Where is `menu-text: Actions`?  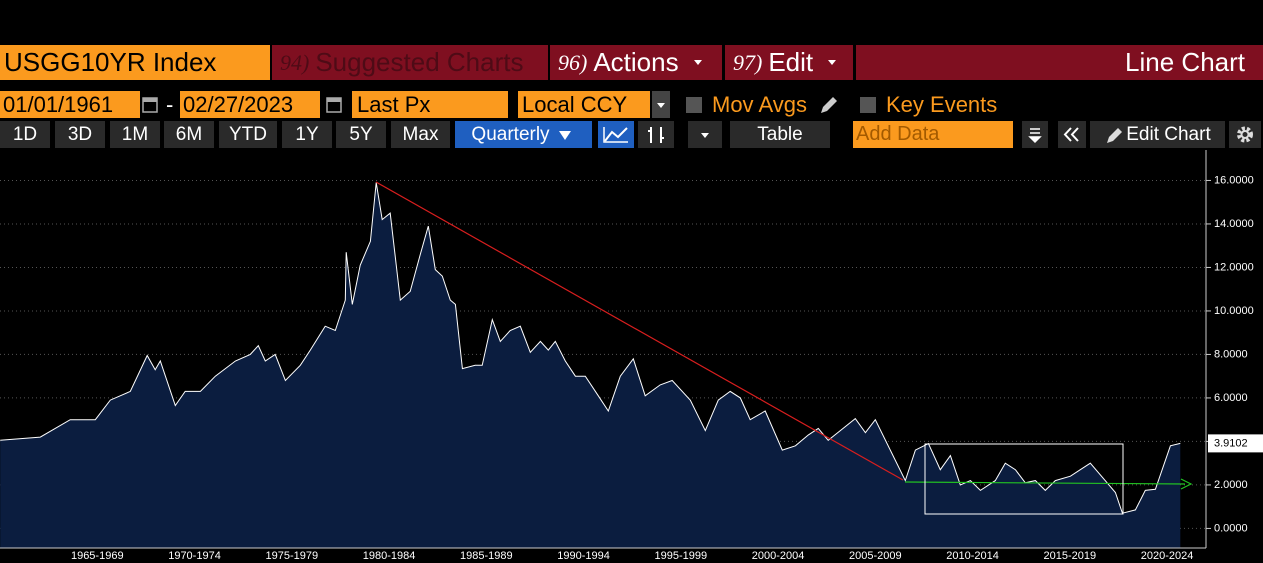 menu-text: Actions is located at coordinates (636, 62).